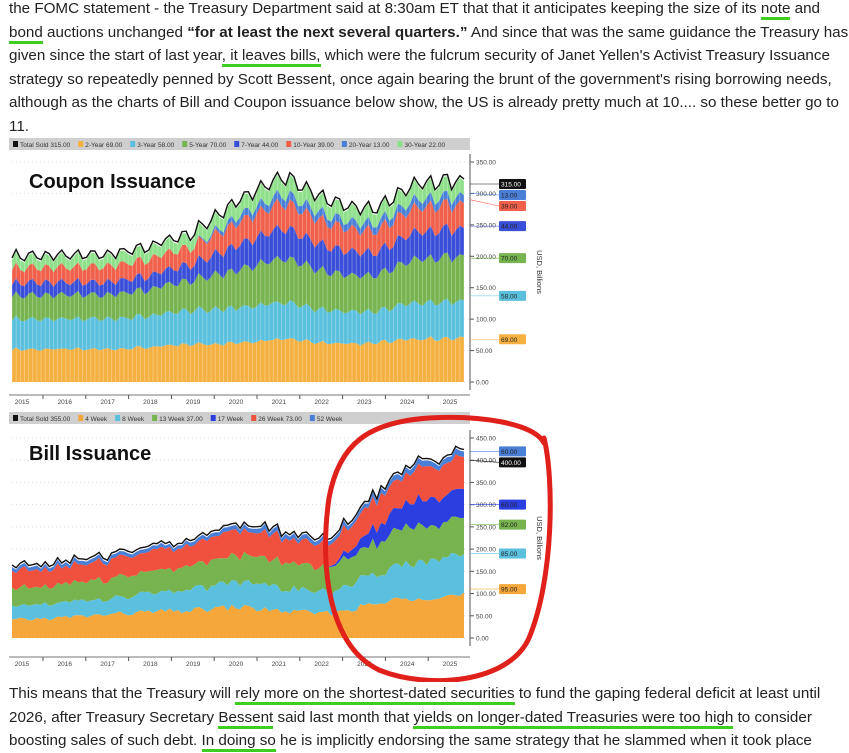 The height and width of the screenshot is (753, 849). I want to click on highlighted-text: note, so click(775, 10).